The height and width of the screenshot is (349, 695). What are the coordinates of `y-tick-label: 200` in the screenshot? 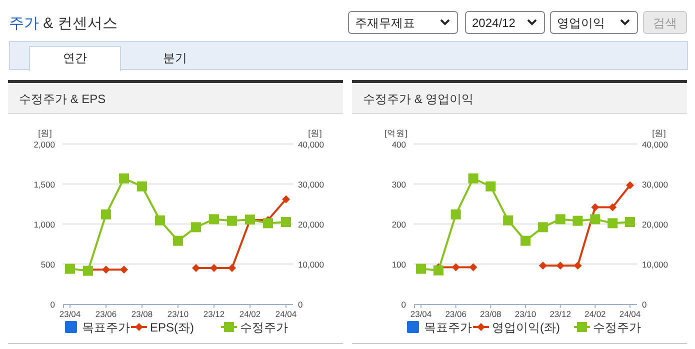 It's located at (399, 225).